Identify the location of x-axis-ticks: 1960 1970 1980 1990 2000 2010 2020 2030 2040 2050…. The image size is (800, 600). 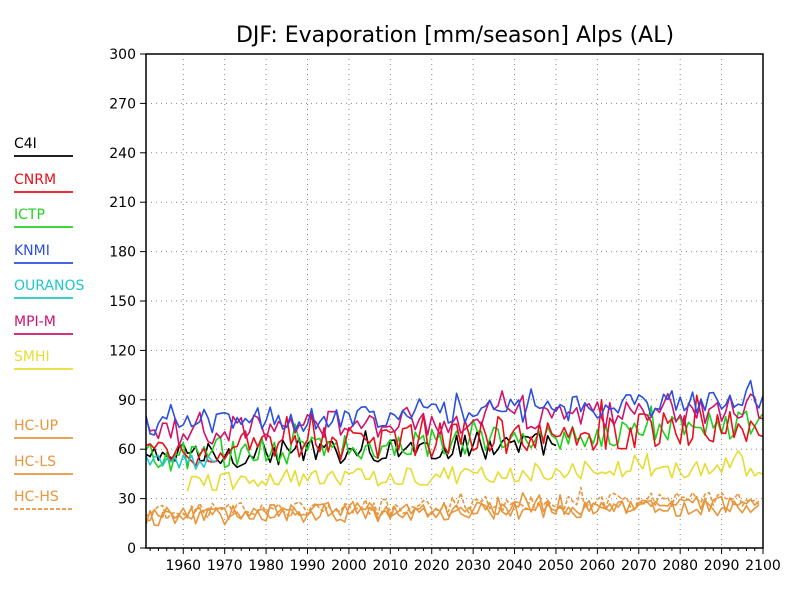
(465, 561).